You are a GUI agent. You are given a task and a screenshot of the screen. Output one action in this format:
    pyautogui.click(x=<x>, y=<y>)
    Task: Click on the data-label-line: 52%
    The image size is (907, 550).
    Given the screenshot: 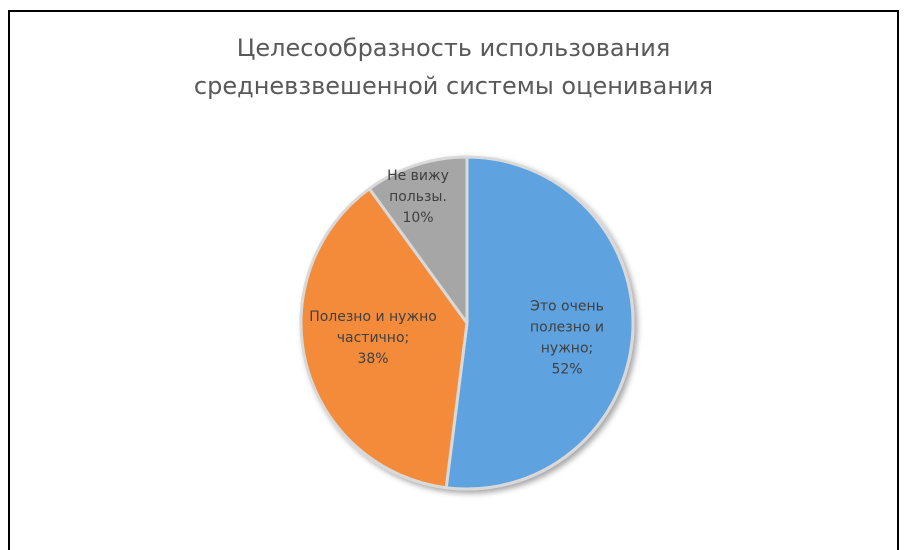 What is the action you would take?
    pyautogui.click(x=566, y=370)
    